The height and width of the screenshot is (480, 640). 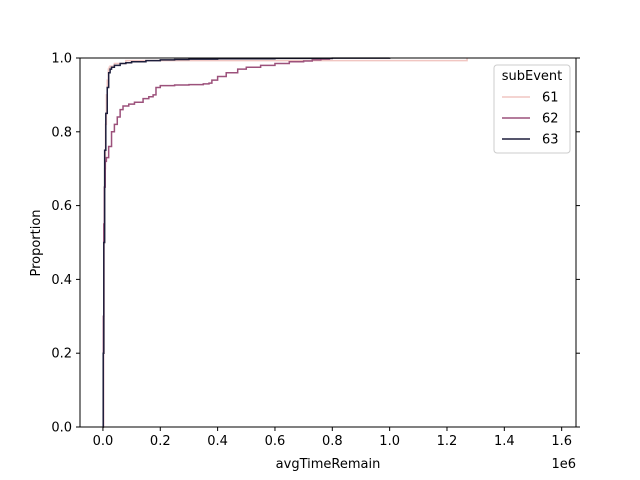 What do you see at coordinates (532, 76) in the screenshot?
I see `legend-title: subEvent` at bounding box center [532, 76].